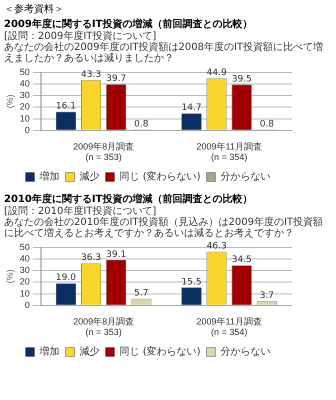  Describe the element at coordinates (66, 278) in the screenshot. I see `data-label: 19.0` at that location.